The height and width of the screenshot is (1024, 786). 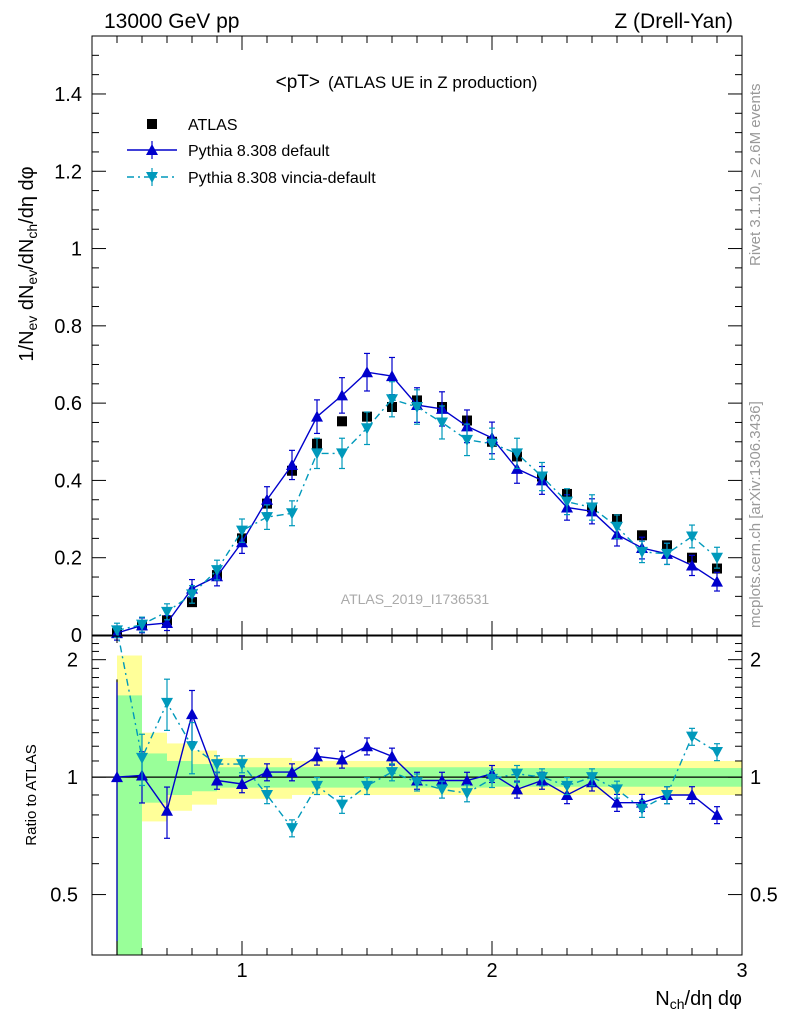 What do you see at coordinates (76, 250) in the screenshot?
I see `y-tick-label: 1` at bounding box center [76, 250].